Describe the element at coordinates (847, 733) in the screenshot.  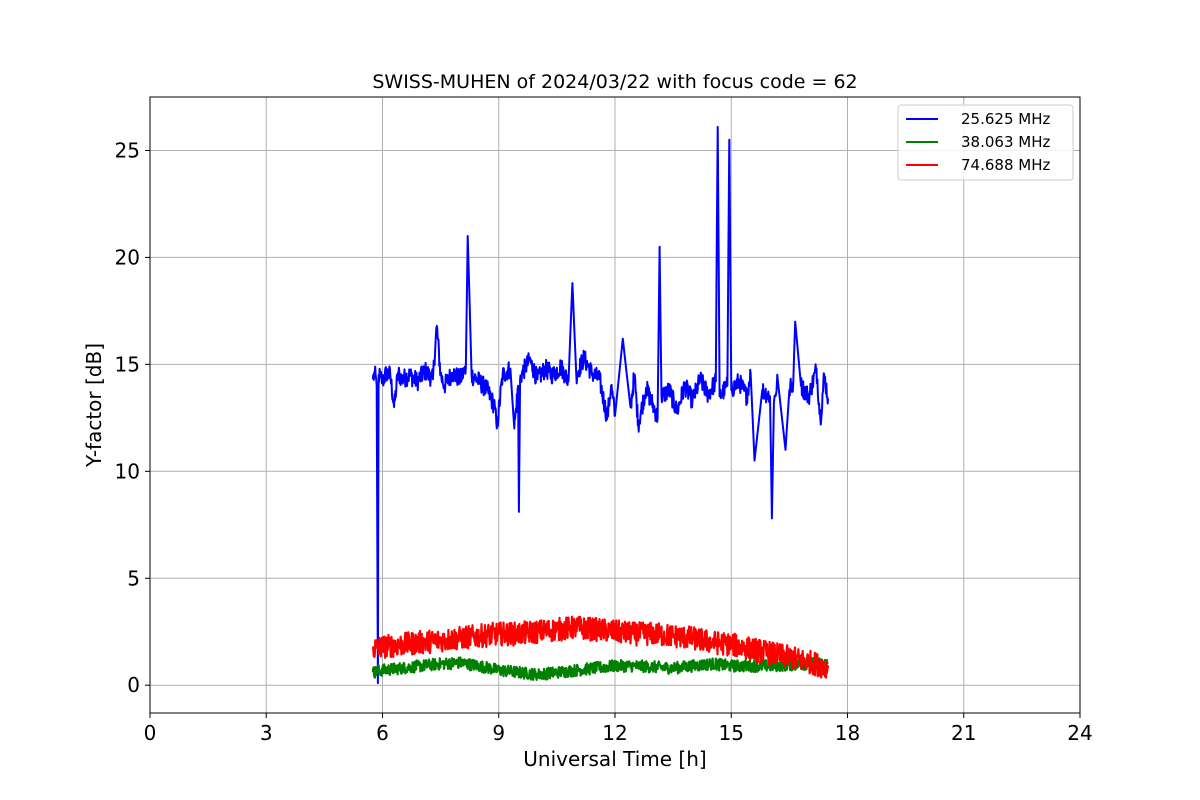
I see `x-tick-label: 18` at that location.